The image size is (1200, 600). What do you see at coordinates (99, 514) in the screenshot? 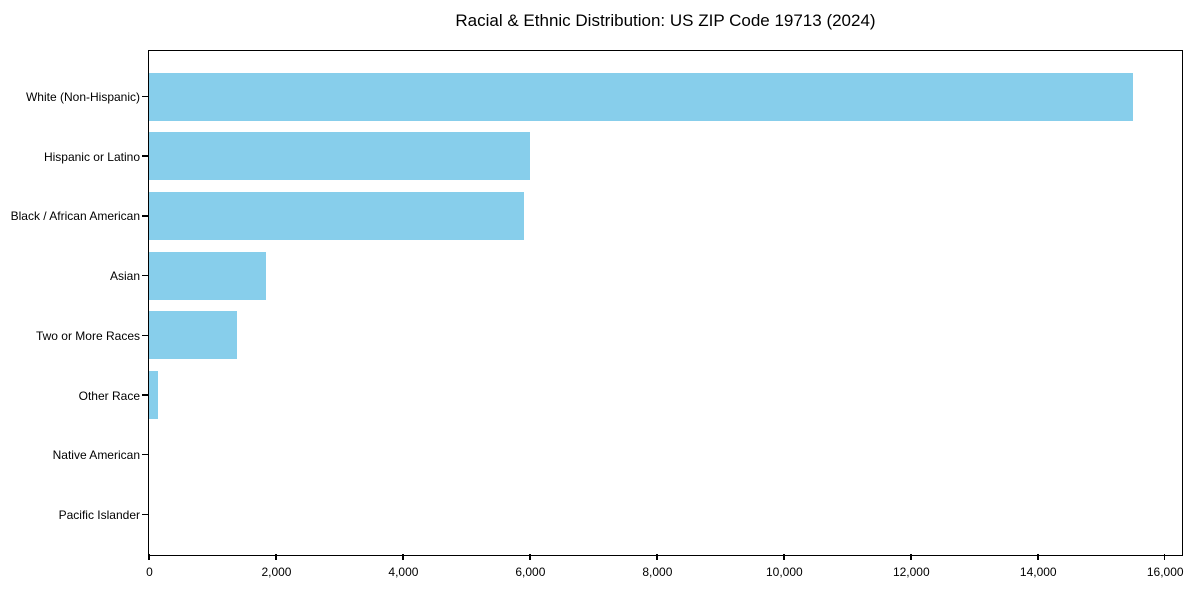
I see `y-axis-label-pacific-islander: Pacific Islander` at bounding box center [99, 514].